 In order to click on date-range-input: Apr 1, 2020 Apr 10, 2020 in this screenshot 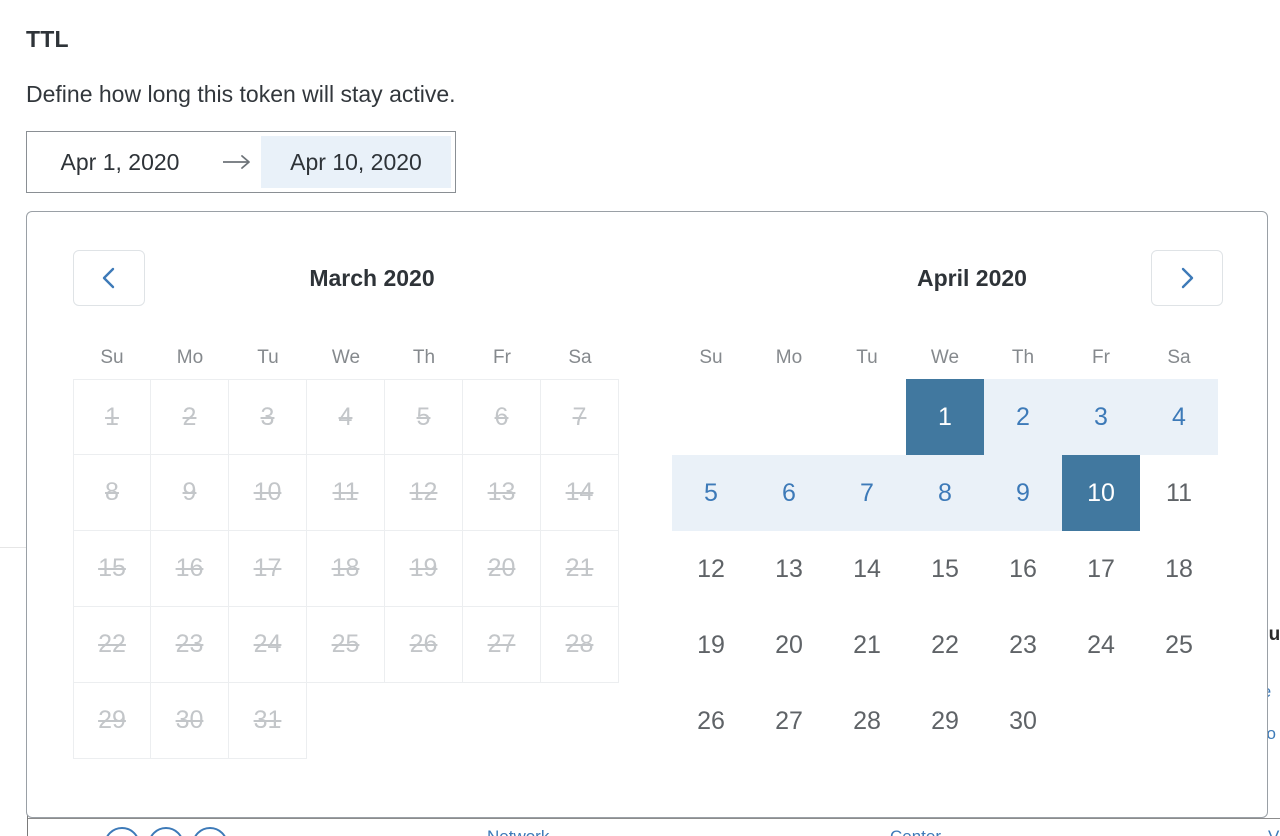, I will do `click(241, 162)`.